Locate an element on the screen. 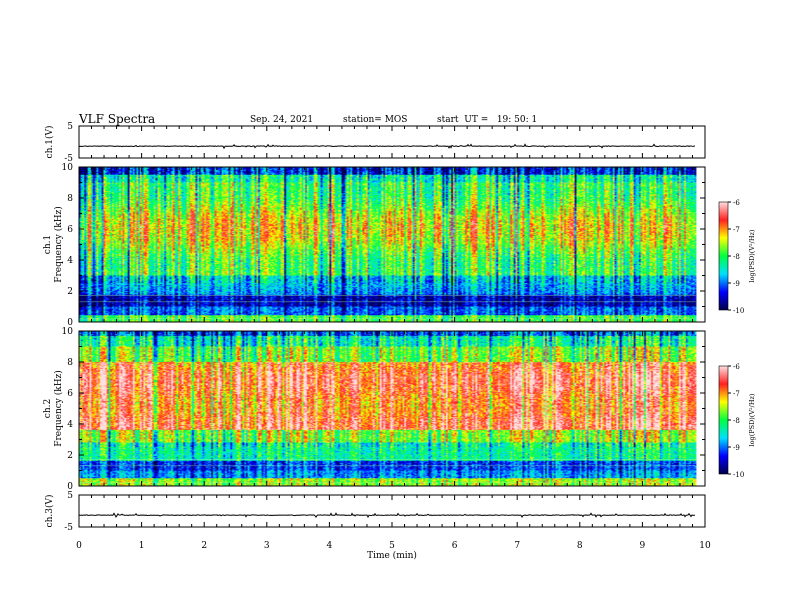 This screenshot has height=612, width=792. x-tick-label: 4 is located at coordinates (330, 546).